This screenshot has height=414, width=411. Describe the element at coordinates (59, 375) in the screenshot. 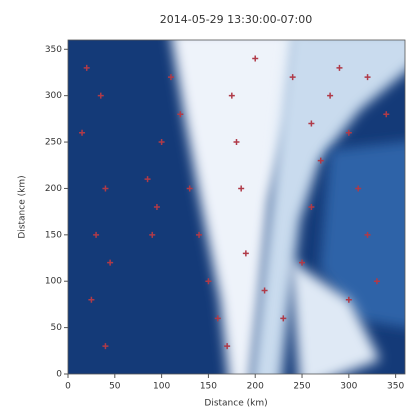

I see `y-tick-label: 0` at that location.